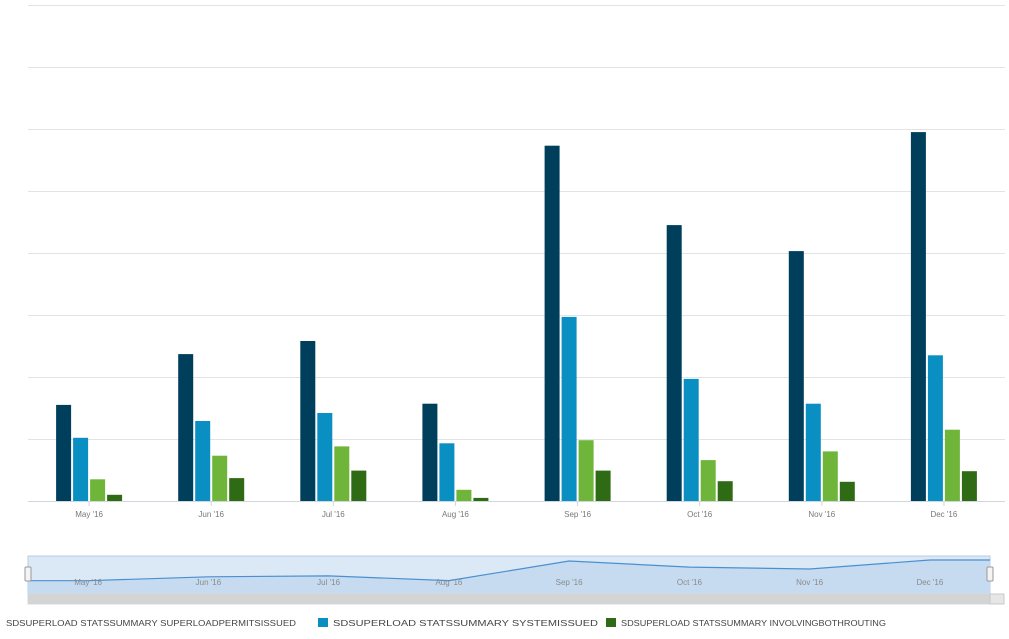 Image resolution: width=1009 pixels, height=639 pixels. I want to click on bar-s2-c2, so click(342, 473).